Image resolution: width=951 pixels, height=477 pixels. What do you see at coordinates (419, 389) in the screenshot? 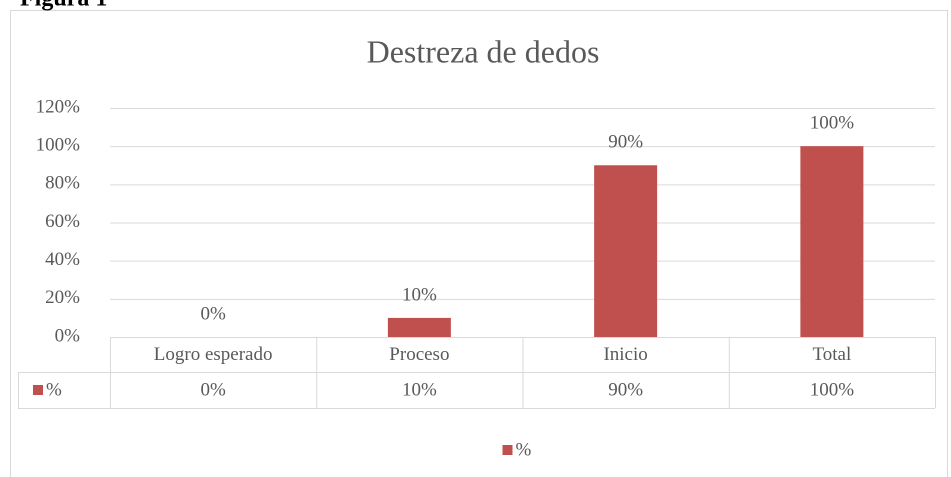
I see `table-value: 10%` at bounding box center [419, 389].